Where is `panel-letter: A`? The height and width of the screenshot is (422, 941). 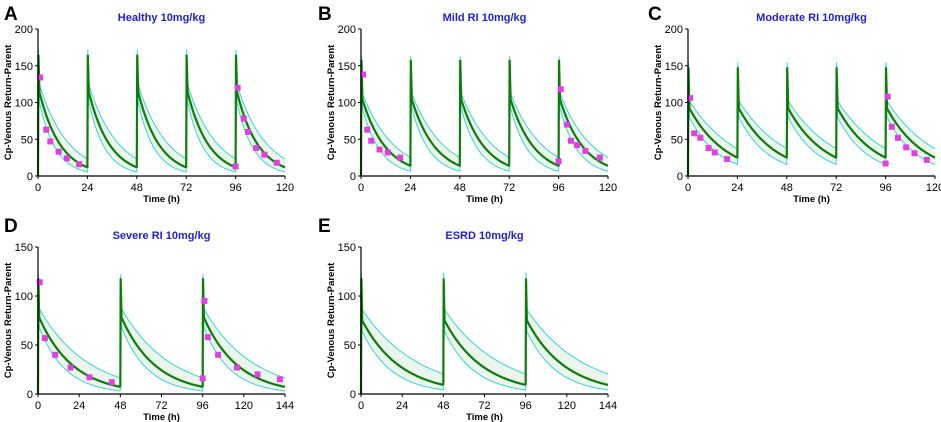 panel-letter: A is located at coordinates (11, 14).